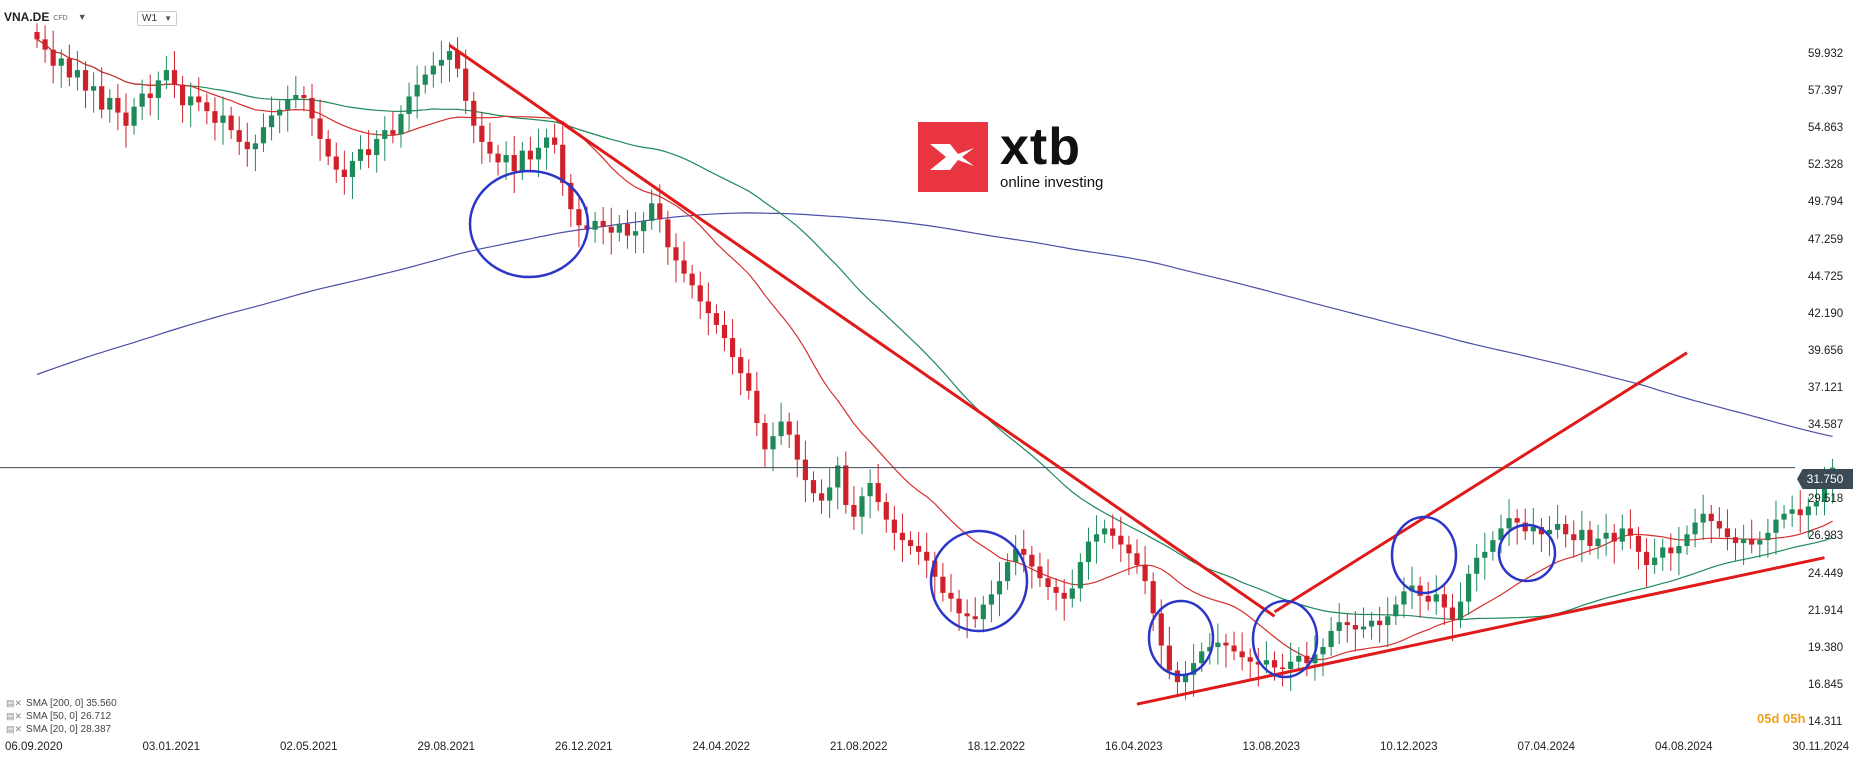 The height and width of the screenshot is (764, 1866). Describe the element at coordinates (1826, 350) in the screenshot. I see `y-tick-label: 39.656` at that location.